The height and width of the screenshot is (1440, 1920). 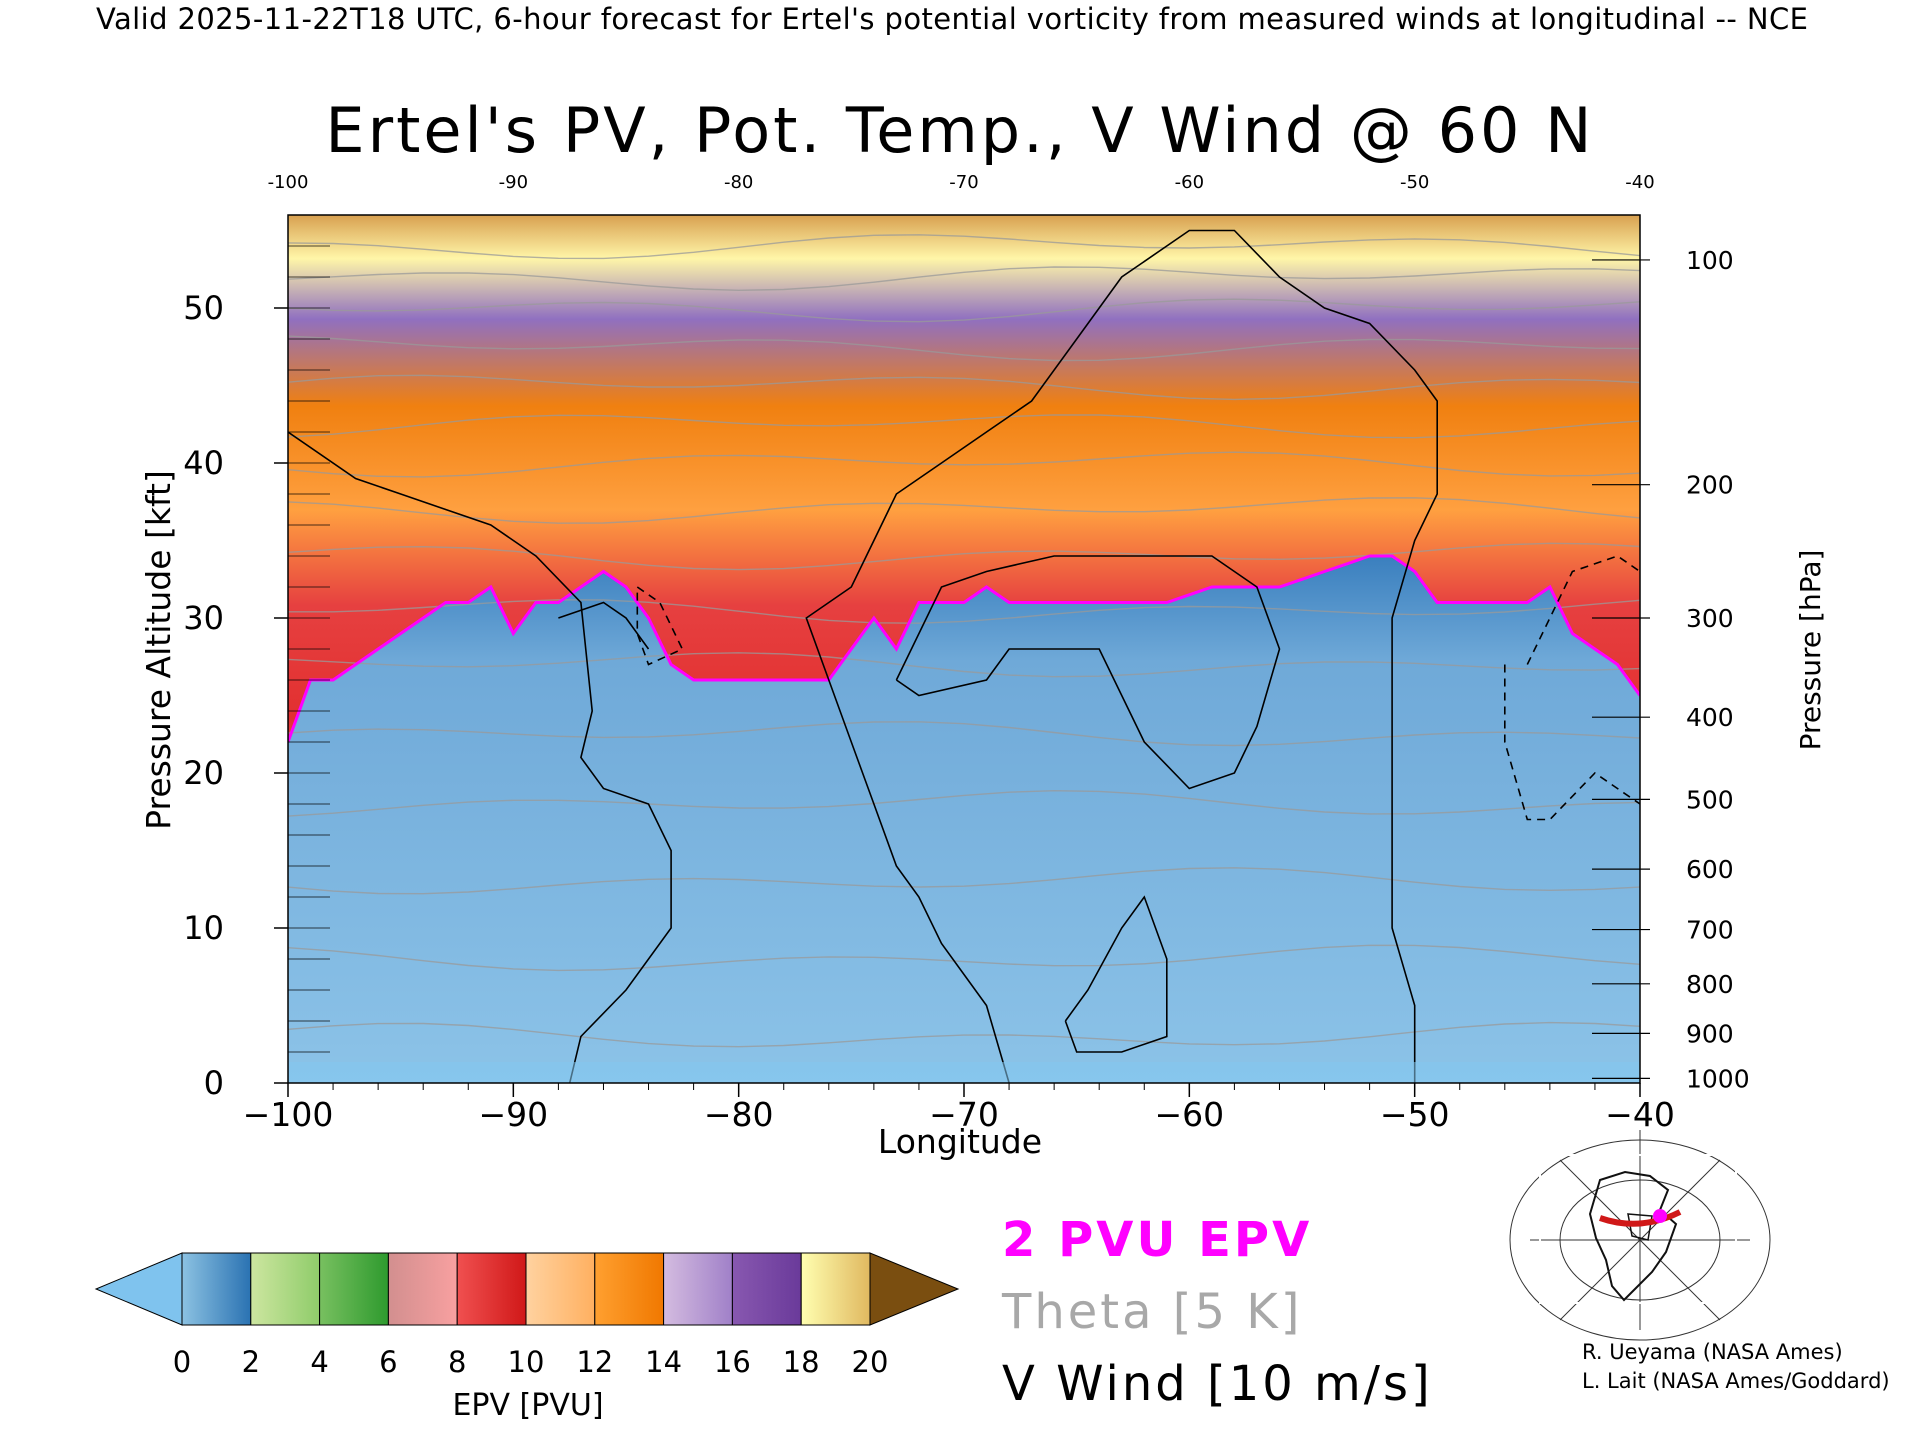 What do you see at coordinates (388, 1362) in the screenshot?
I see `colorbar-tick-label: 6` at bounding box center [388, 1362].